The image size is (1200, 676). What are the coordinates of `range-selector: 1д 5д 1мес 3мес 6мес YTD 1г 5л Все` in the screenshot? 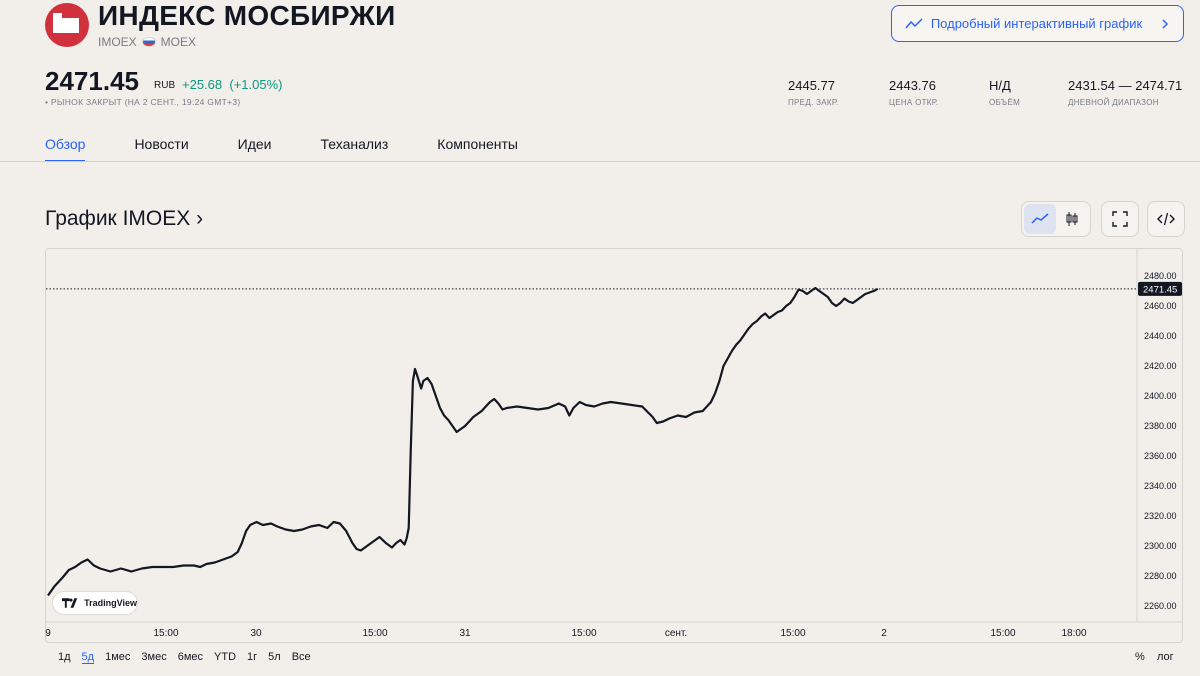 It's located at (184, 657).